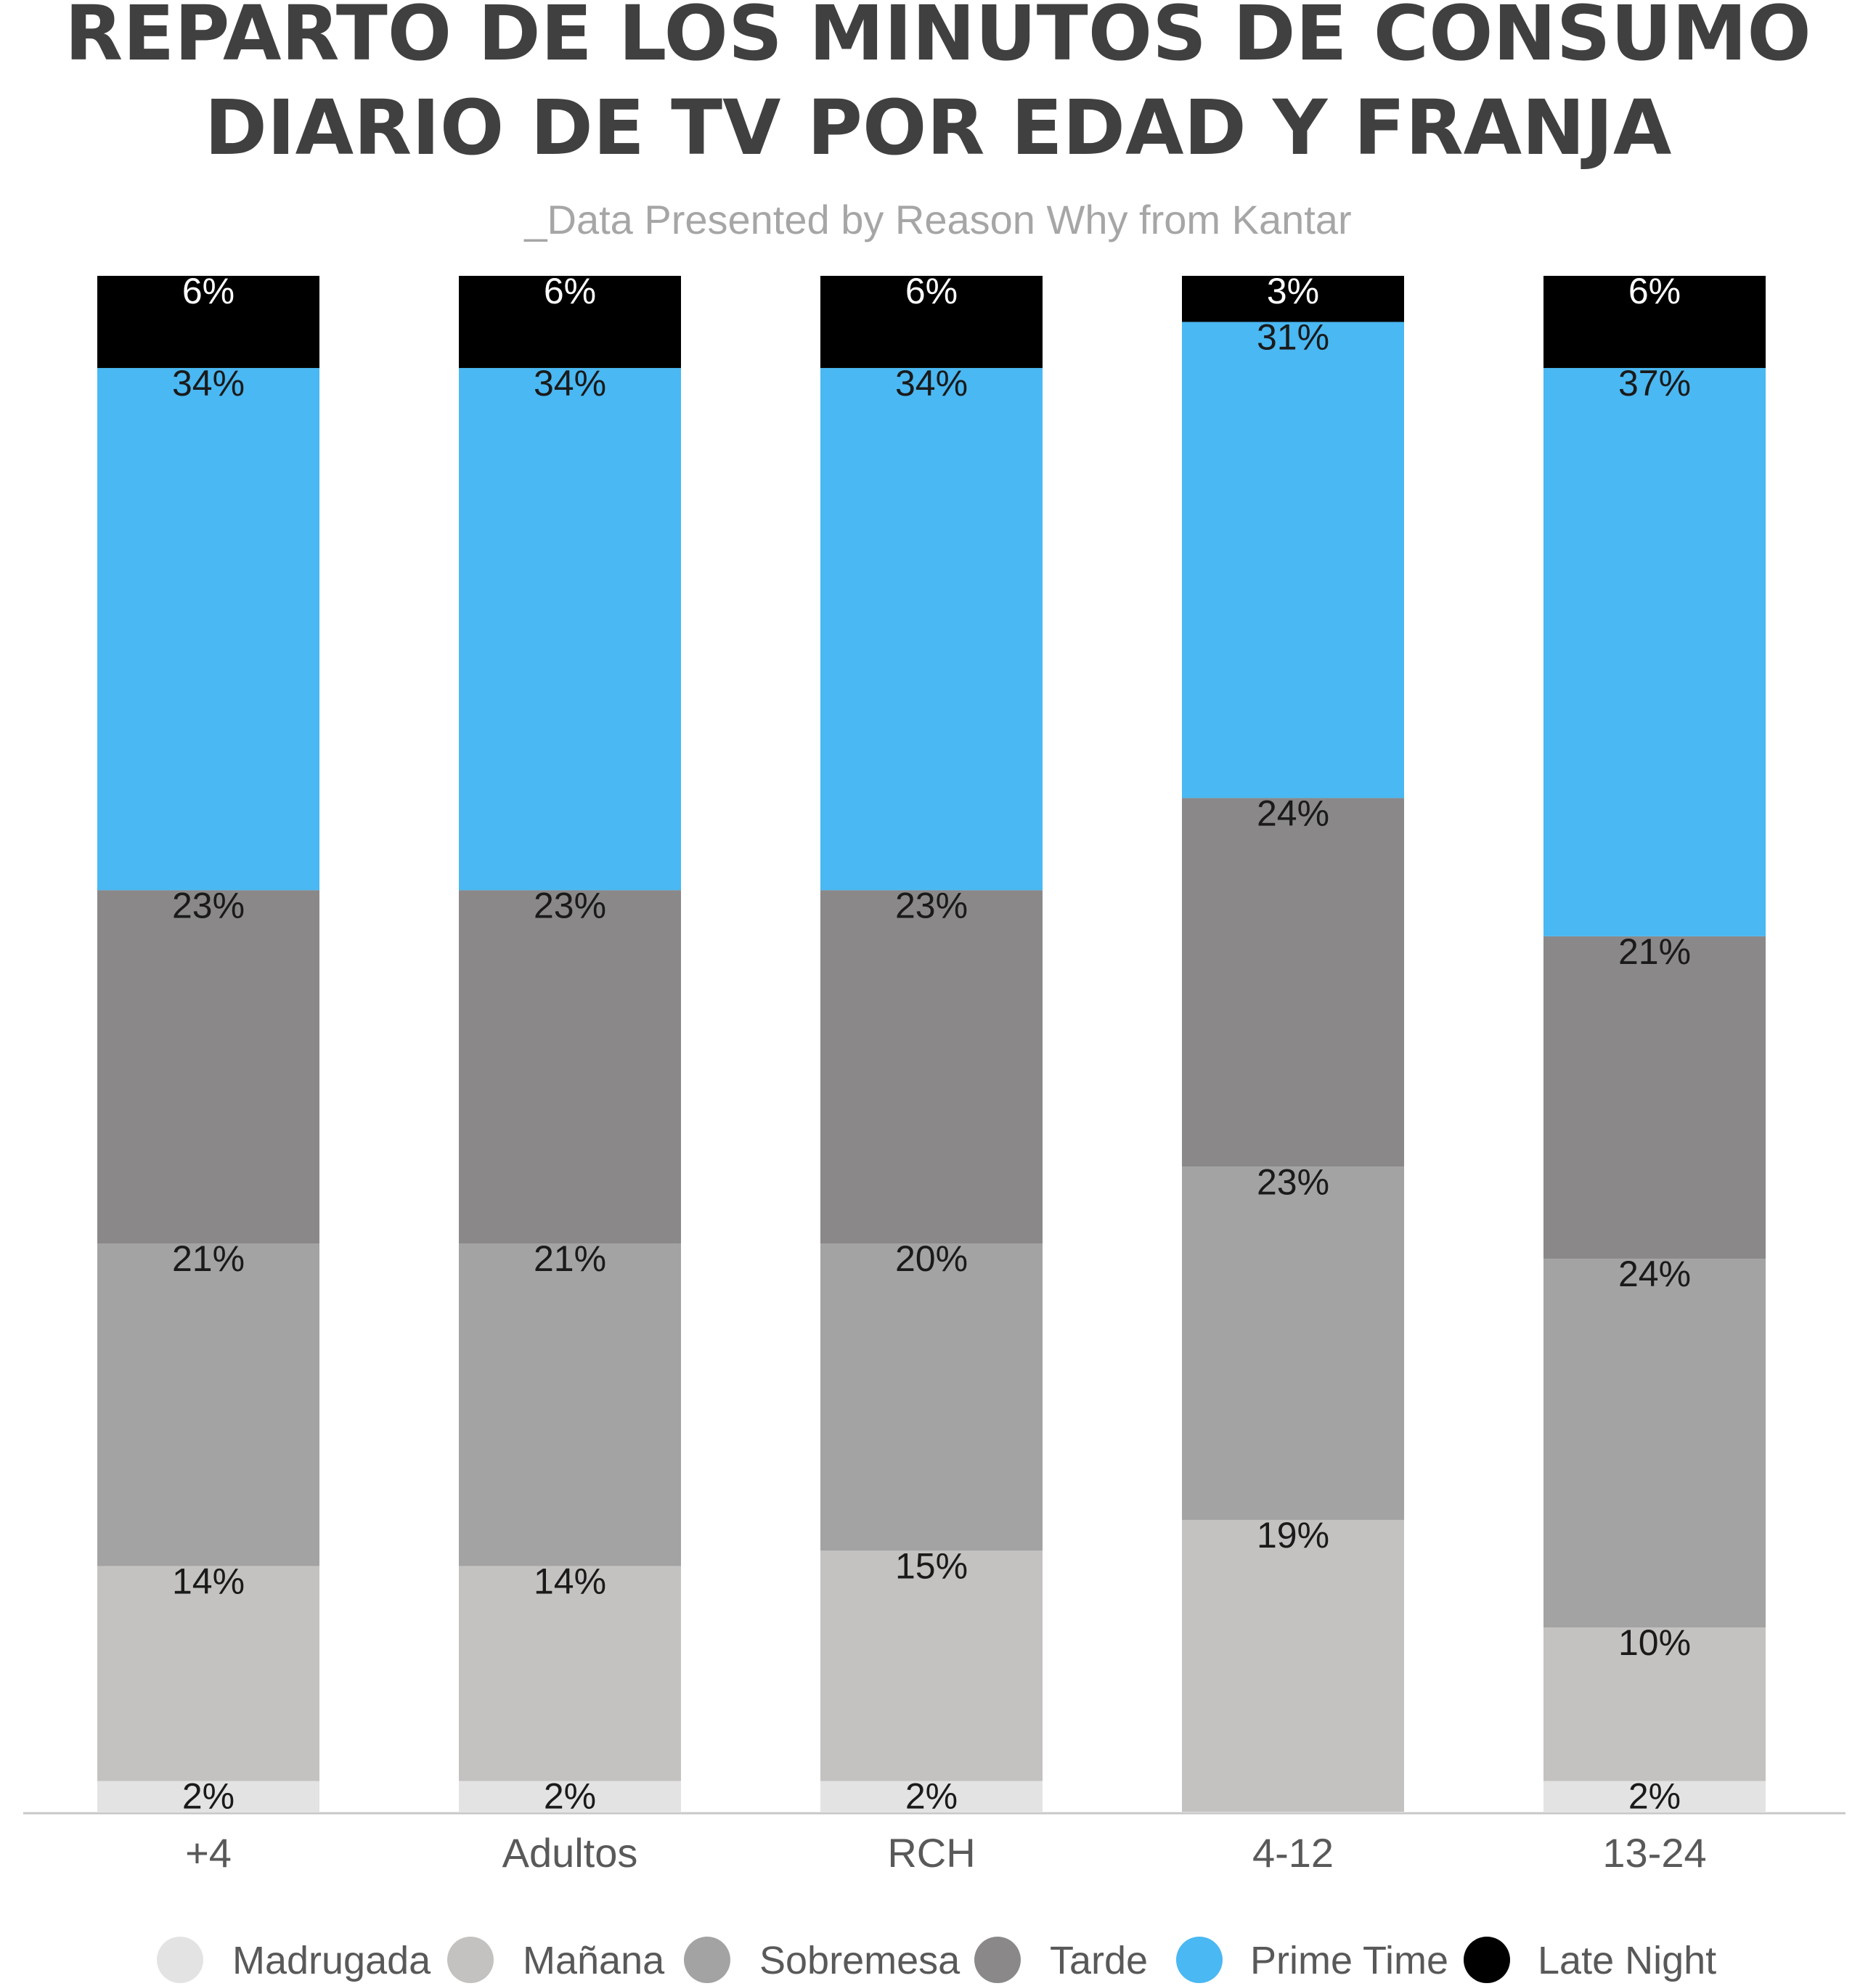  Describe the element at coordinates (931, 1853) in the screenshot. I see `x-tick-label: RCH` at that location.